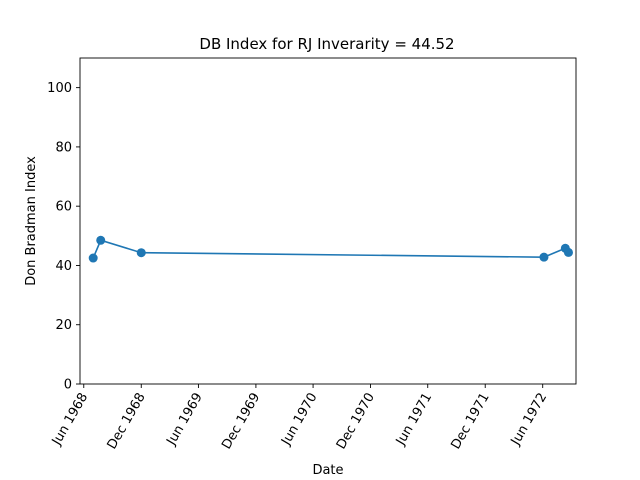  I want to click on x-tick-label: Jun 1971, so click(414, 420).